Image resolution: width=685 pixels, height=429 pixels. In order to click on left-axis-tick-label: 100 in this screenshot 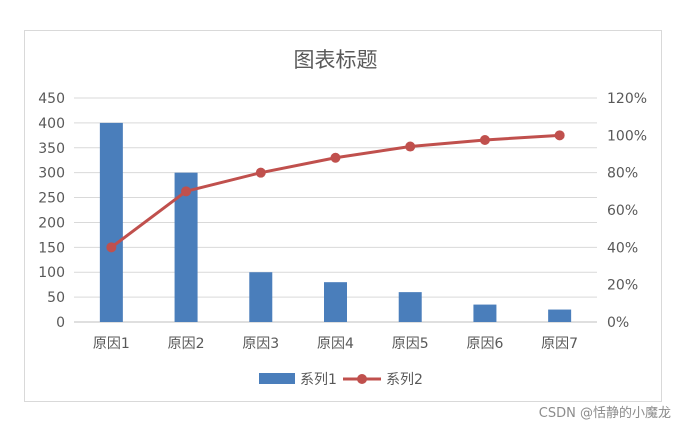, I will do `click(51, 273)`.